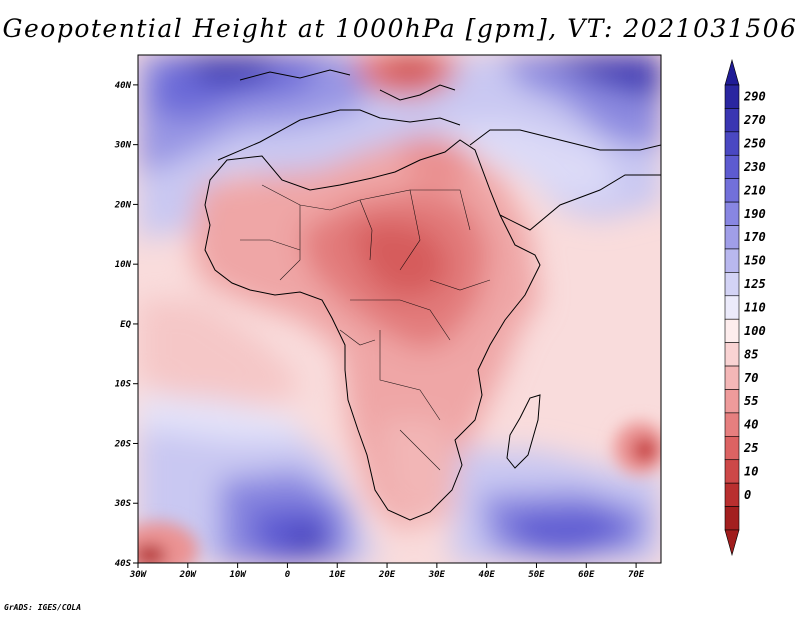 This screenshot has width=800, height=618. What do you see at coordinates (123, 564) in the screenshot?
I see `lat-tick-label: 40S` at bounding box center [123, 564].